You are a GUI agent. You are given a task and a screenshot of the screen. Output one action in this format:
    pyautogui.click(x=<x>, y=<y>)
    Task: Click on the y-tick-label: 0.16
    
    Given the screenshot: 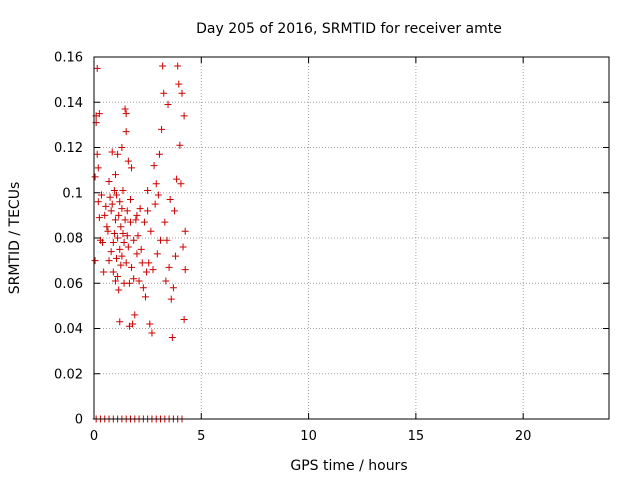 What is the action you would take?
    pyautogui.click(x=68, y=58)
    